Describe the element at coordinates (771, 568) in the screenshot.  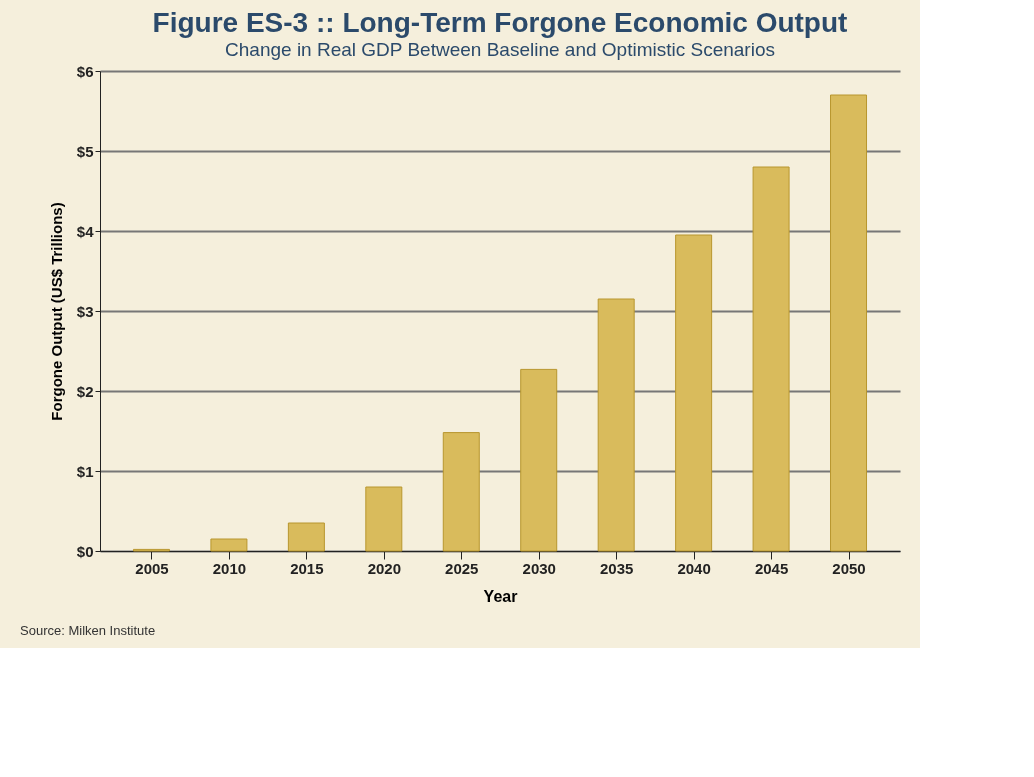
I see `x-tick-label: 2045` at that location.